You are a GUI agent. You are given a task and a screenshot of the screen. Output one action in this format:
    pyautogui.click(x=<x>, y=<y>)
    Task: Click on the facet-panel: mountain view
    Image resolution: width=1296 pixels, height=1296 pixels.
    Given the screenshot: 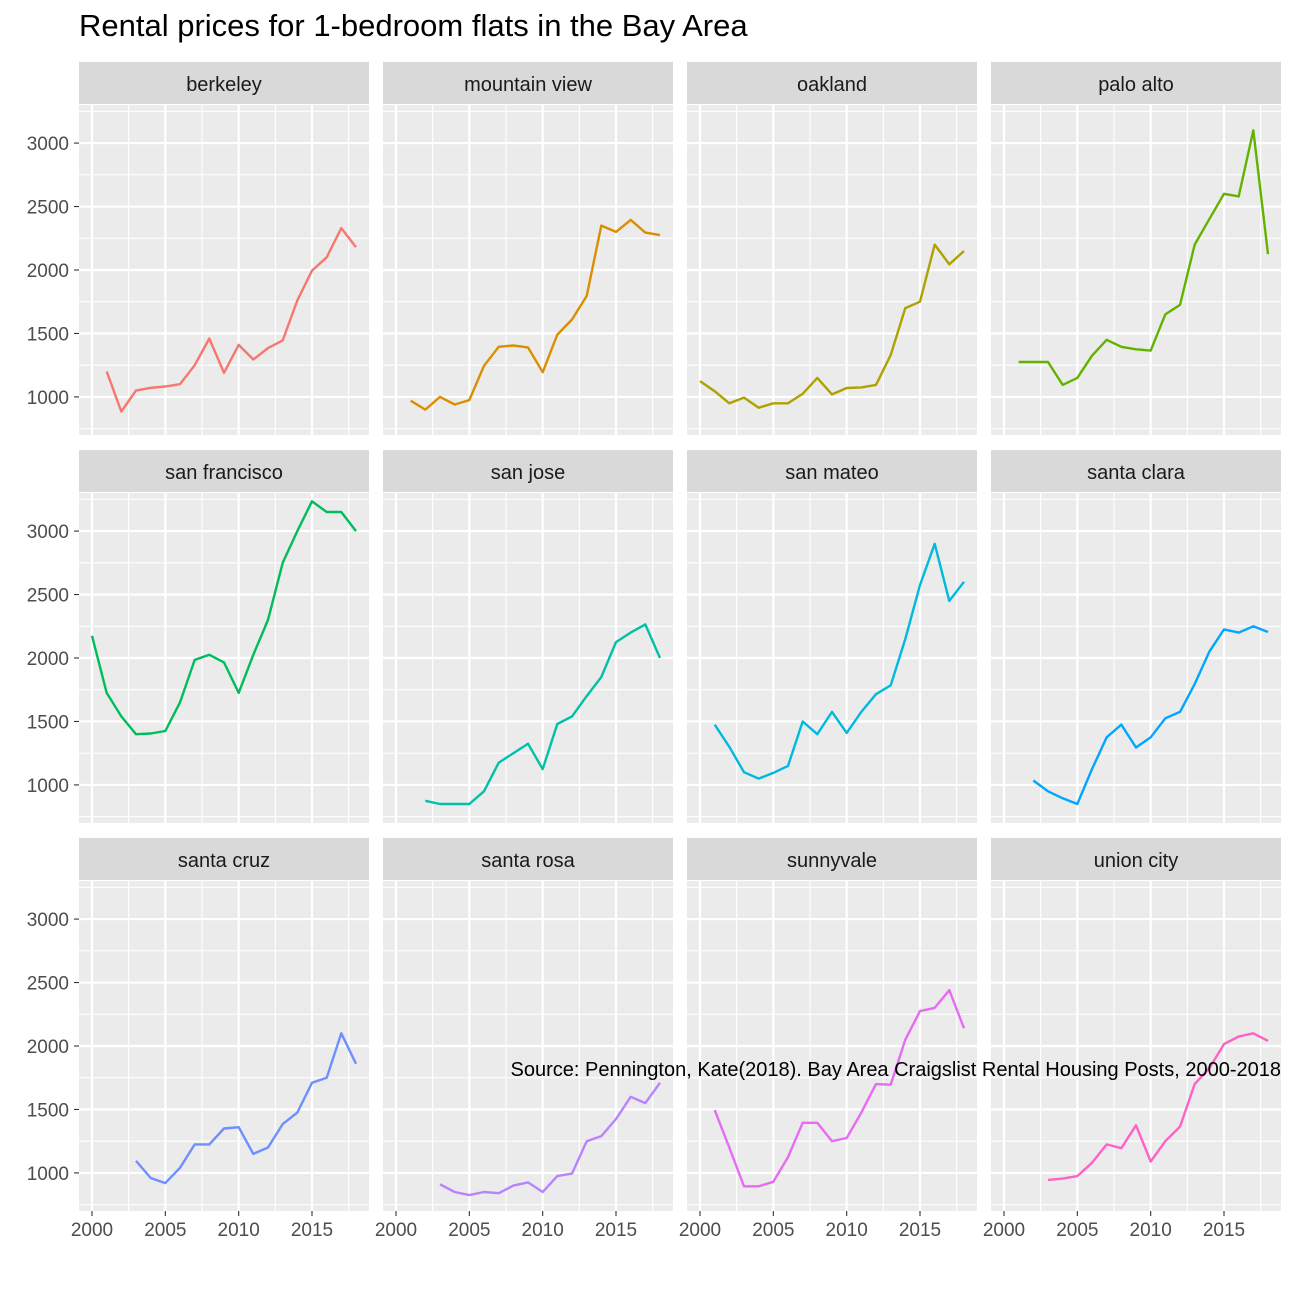 What is the action you would take?
    pyautogui.click(x=528, y=248)
    